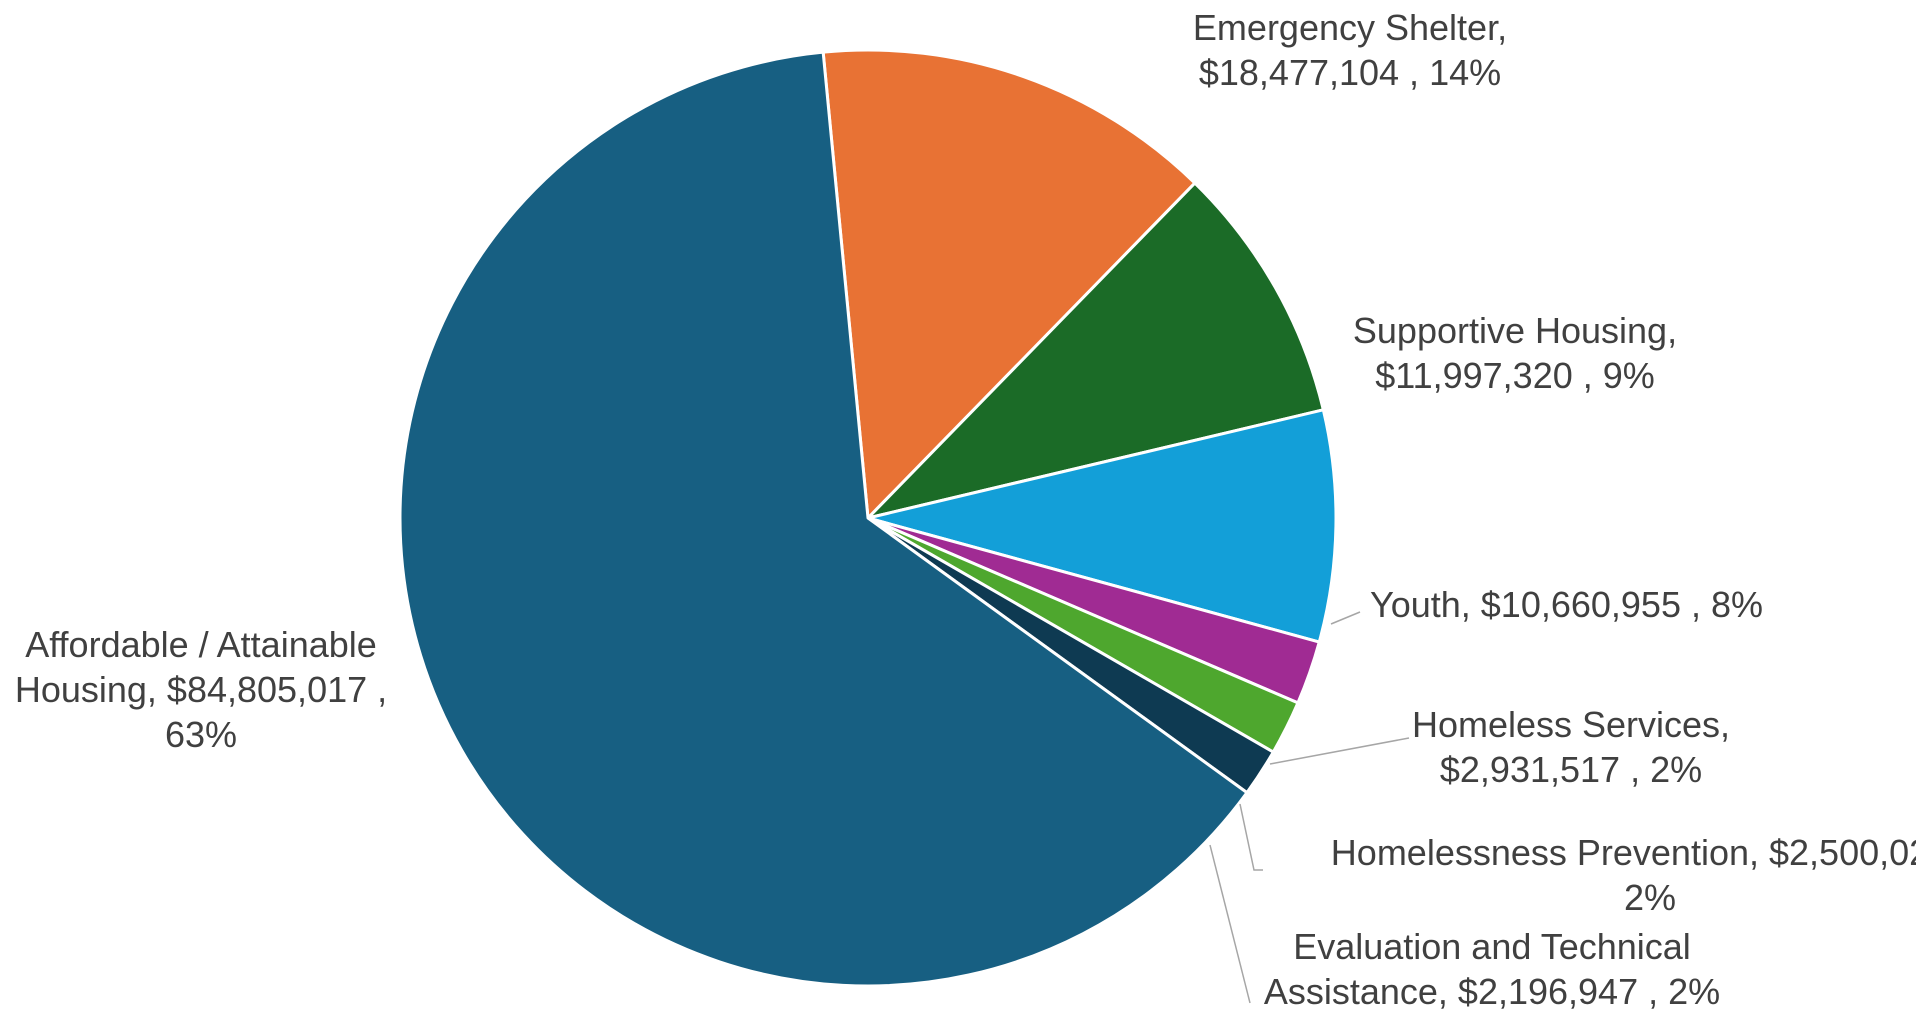  What do you see at coordinates (1492, 946) in the screenshot?
I see `data-label-line: Evaluation and Technical` at bounding box center [1492, 946].